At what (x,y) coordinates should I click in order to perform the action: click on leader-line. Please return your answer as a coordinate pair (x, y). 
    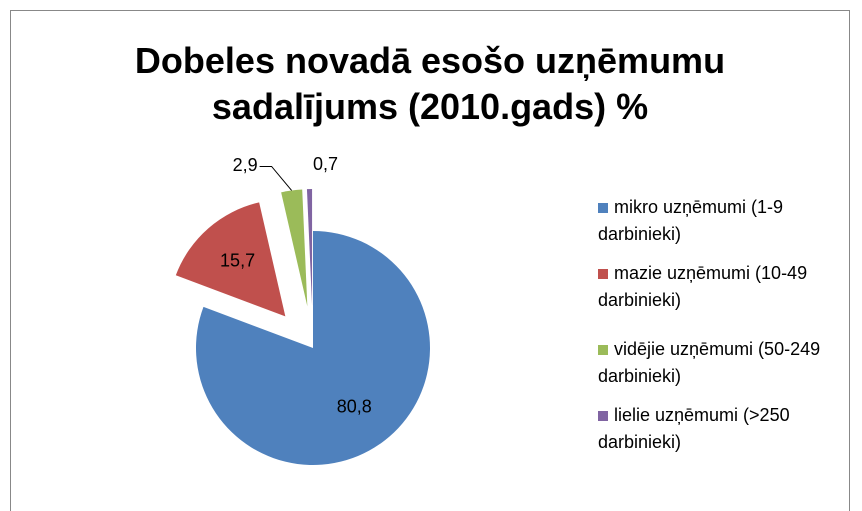
    Looking at the image, I should click on (275, 178).